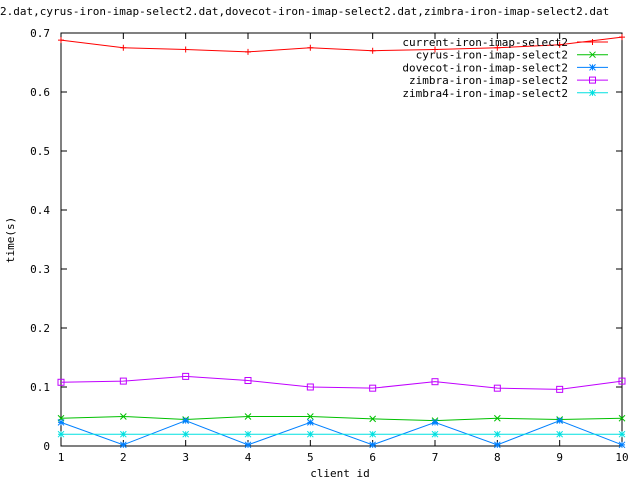  I want to click on series-dovecot-iron-imap-select2, so click(341, 433).